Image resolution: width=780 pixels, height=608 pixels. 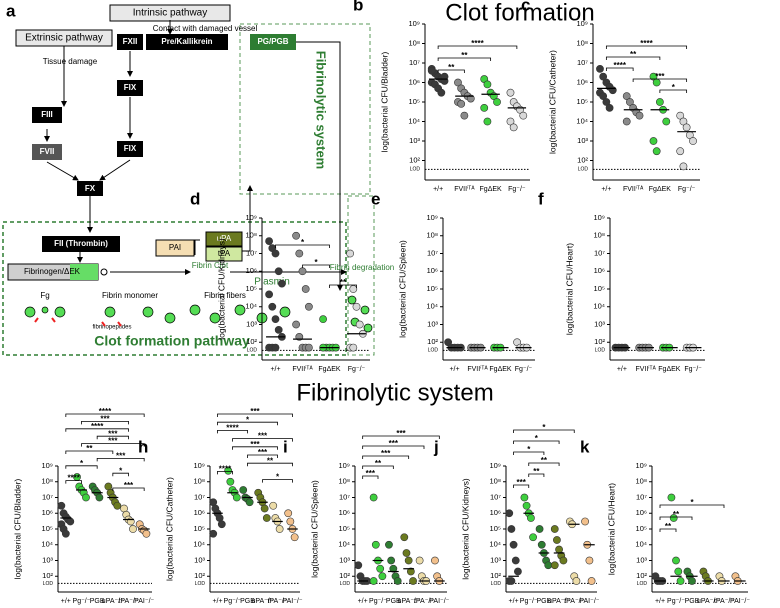 What do you see at coordinates (724, 601) in the screenshot?
I see `x-tick-label: tPA⁻/⁻` at bounding box center [724, 601].